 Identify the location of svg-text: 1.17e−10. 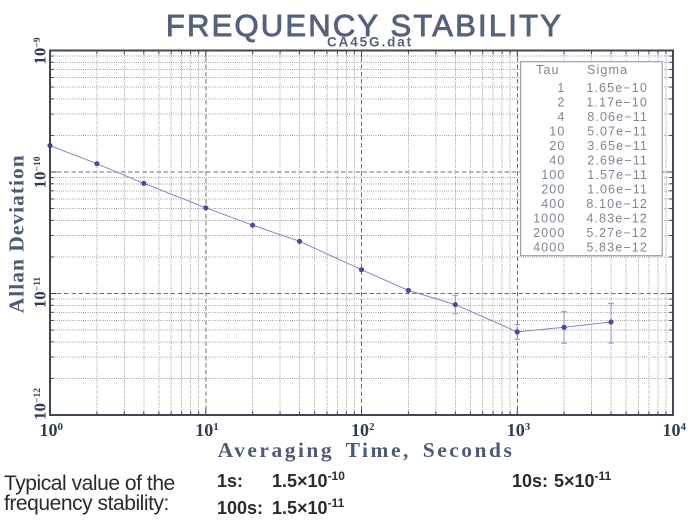
(617, 103).